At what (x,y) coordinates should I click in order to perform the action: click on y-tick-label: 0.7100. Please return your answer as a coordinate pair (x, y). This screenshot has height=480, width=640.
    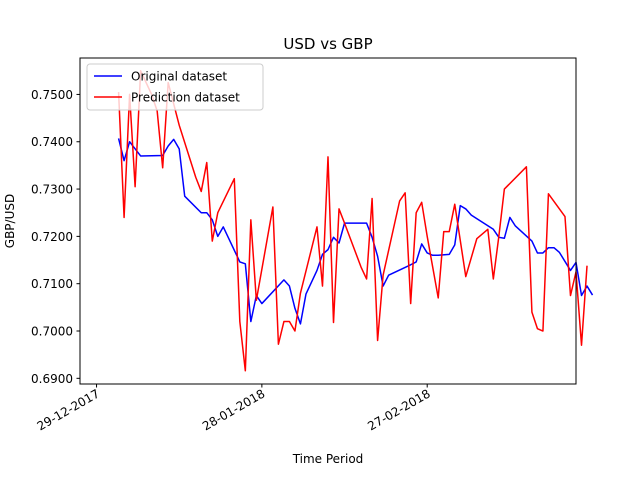
    Looking at the image, I should click on (52, 284).